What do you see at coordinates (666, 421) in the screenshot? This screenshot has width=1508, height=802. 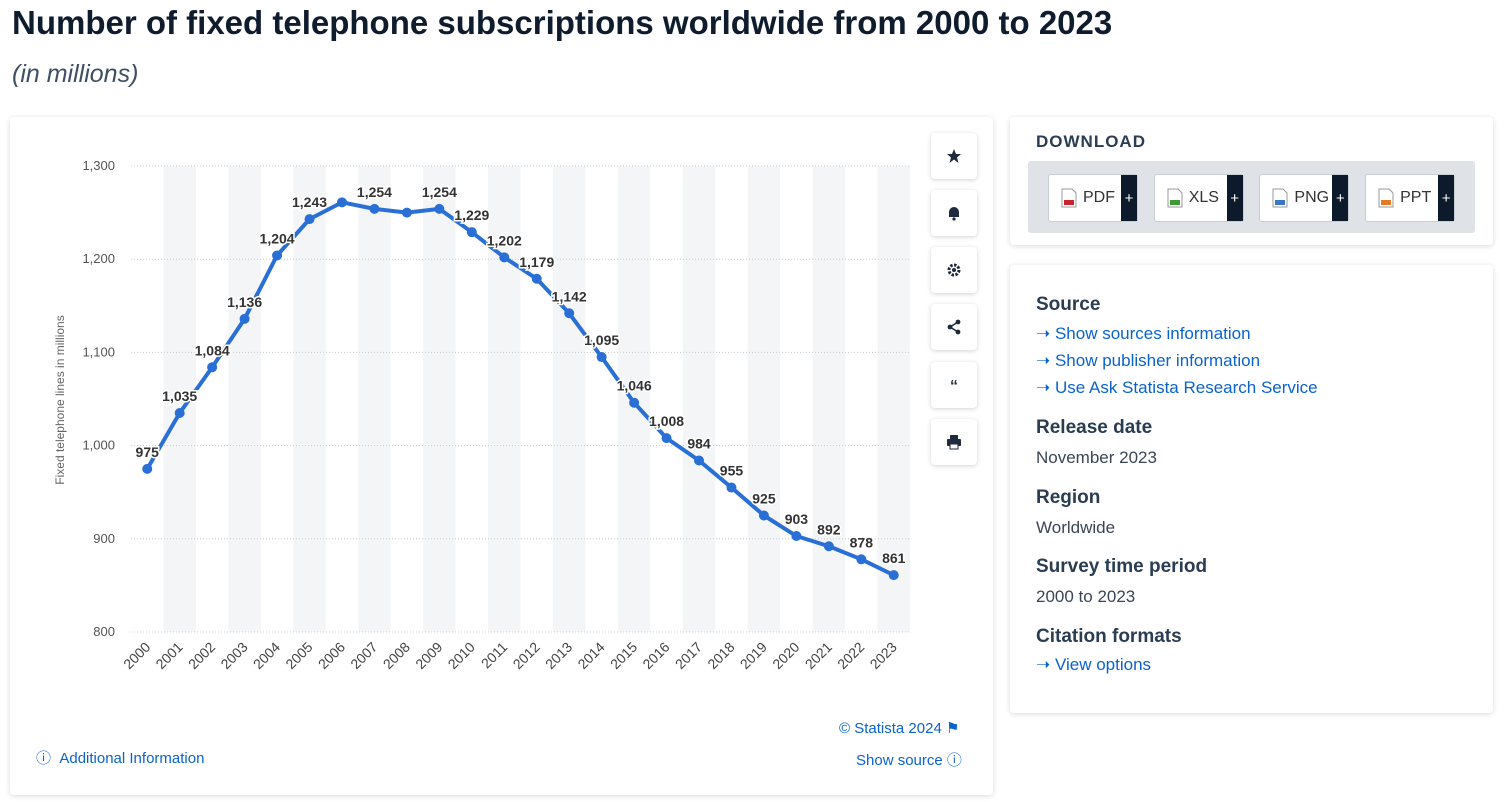 I see `value-label: 1,008` at bounding box center [666, 421].